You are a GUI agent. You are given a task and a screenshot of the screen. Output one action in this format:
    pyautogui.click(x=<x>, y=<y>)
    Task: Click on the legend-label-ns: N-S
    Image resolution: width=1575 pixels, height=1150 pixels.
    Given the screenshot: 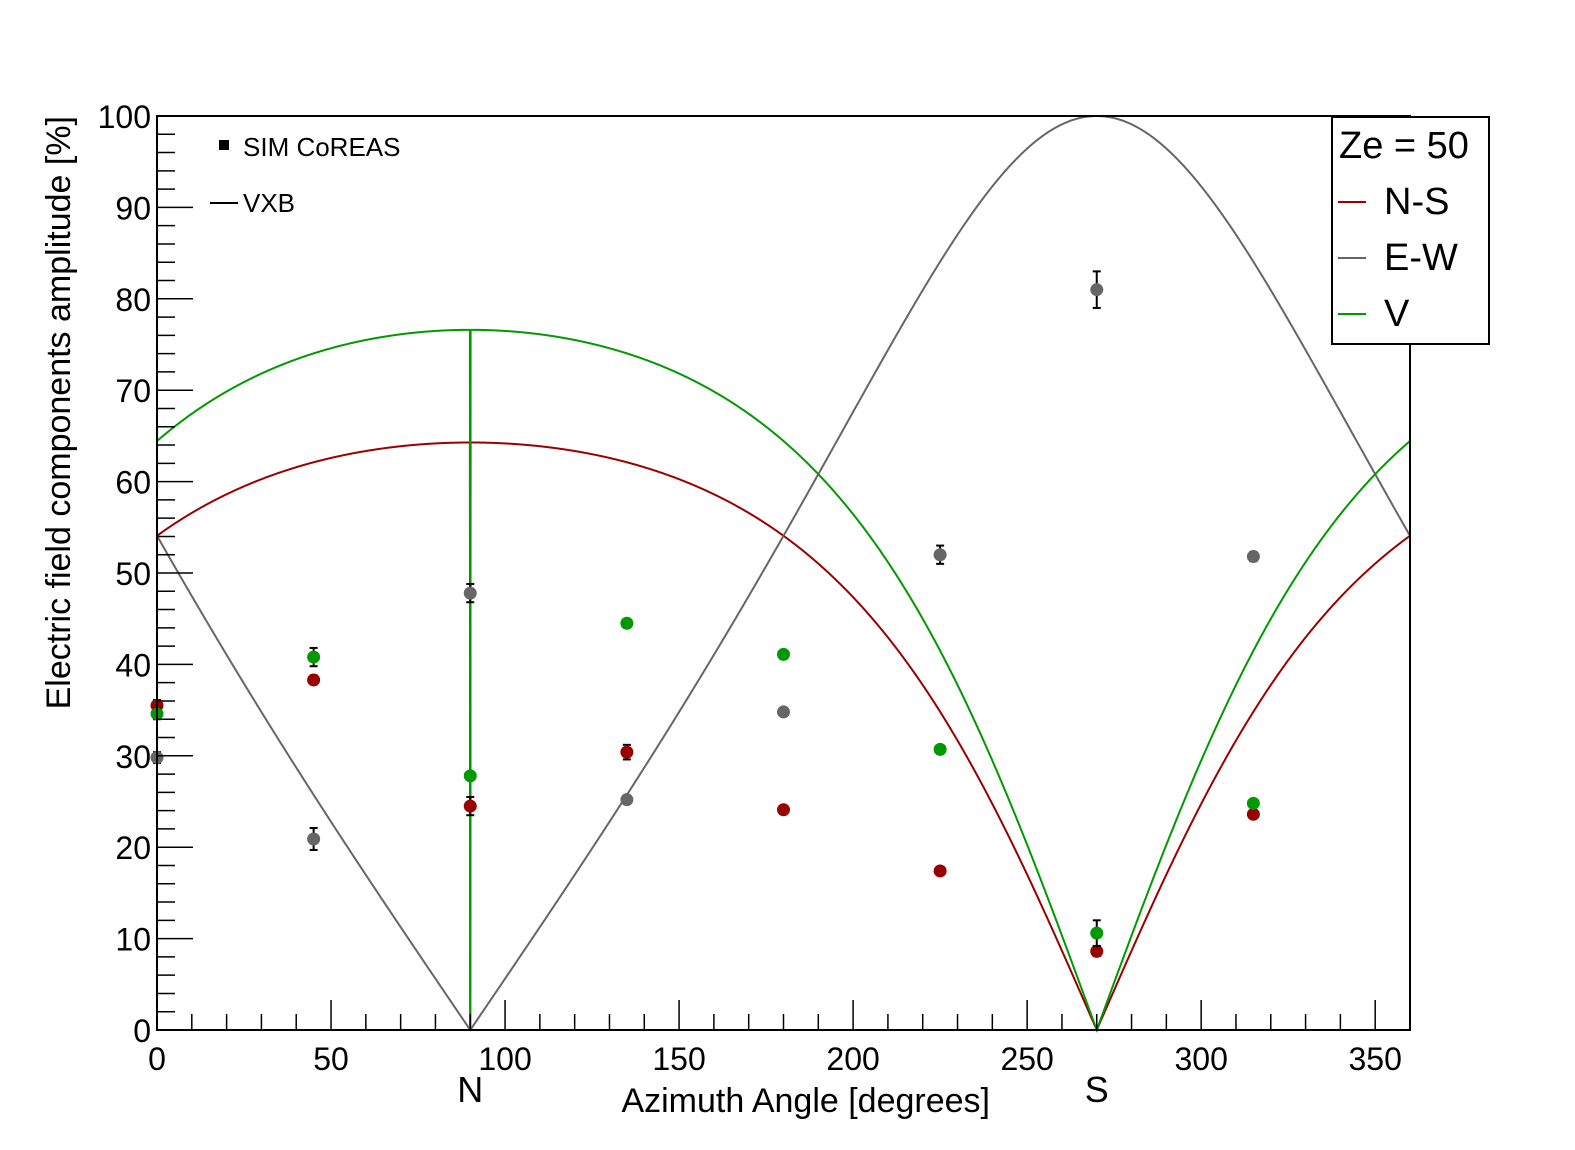 What is the action you would take?
    pyautogui.click(x=1416, y=202)
    